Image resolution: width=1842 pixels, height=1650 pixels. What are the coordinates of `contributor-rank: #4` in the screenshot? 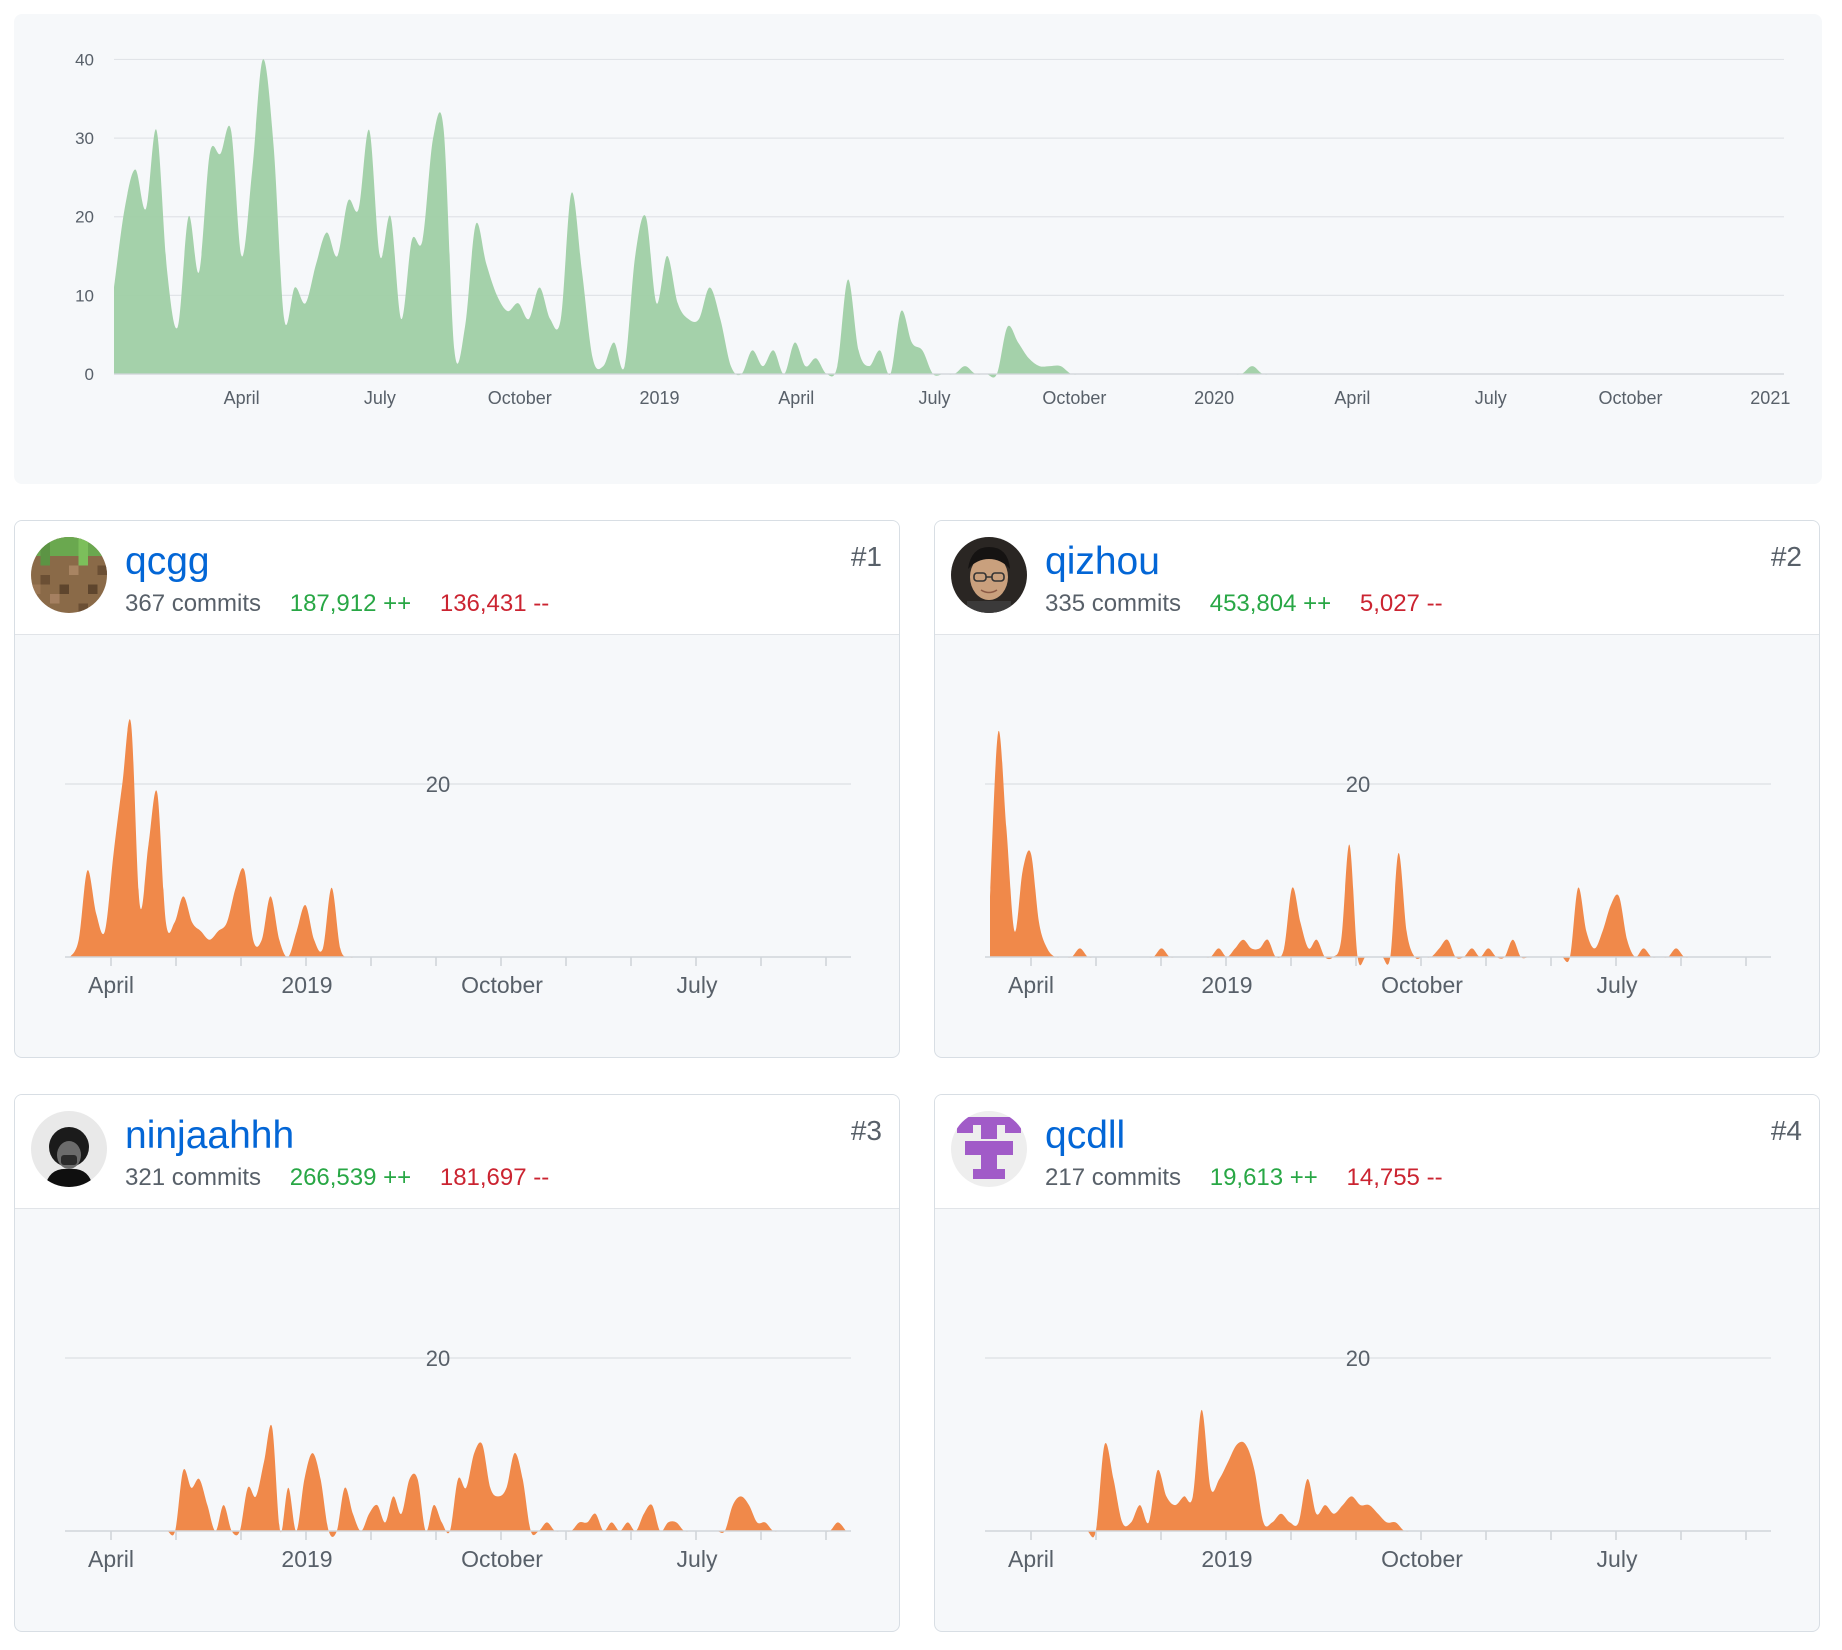 It's located at (1786, 1130).